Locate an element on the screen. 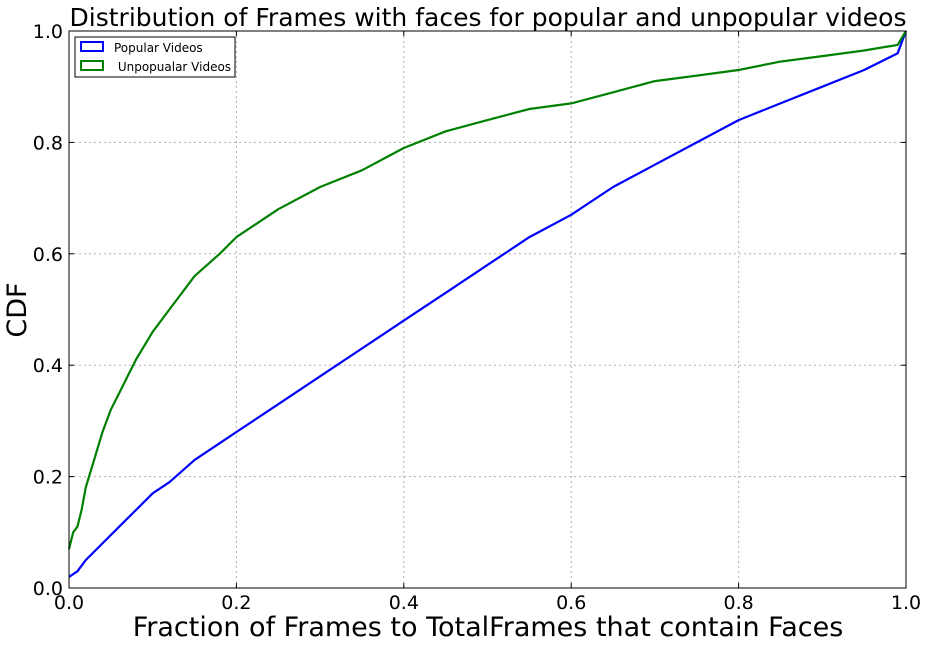 This screenshot has height=648, width=927. y-tick-label: 1.0 is located at coordinates (48, 32).